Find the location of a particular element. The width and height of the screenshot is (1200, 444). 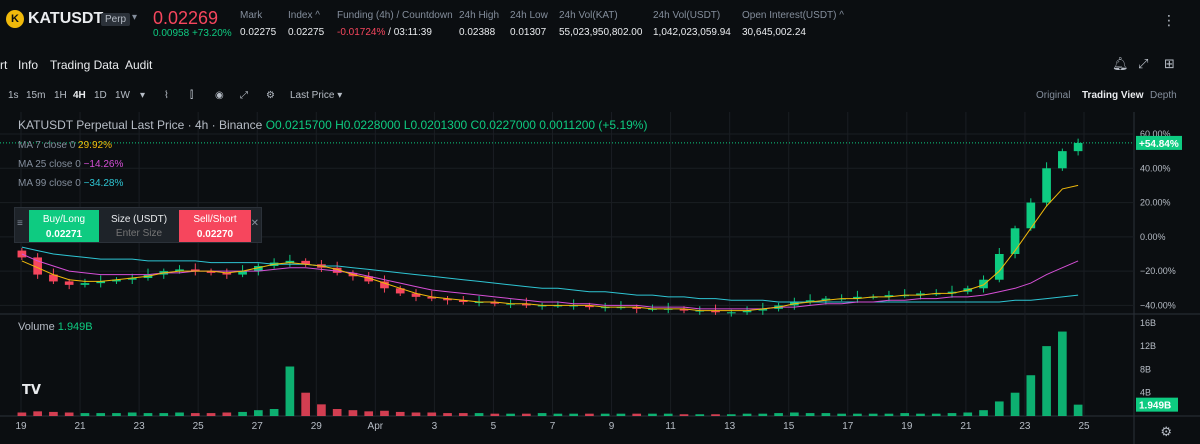

settings-icon: ⚙ is located at coordinates (270, 95).